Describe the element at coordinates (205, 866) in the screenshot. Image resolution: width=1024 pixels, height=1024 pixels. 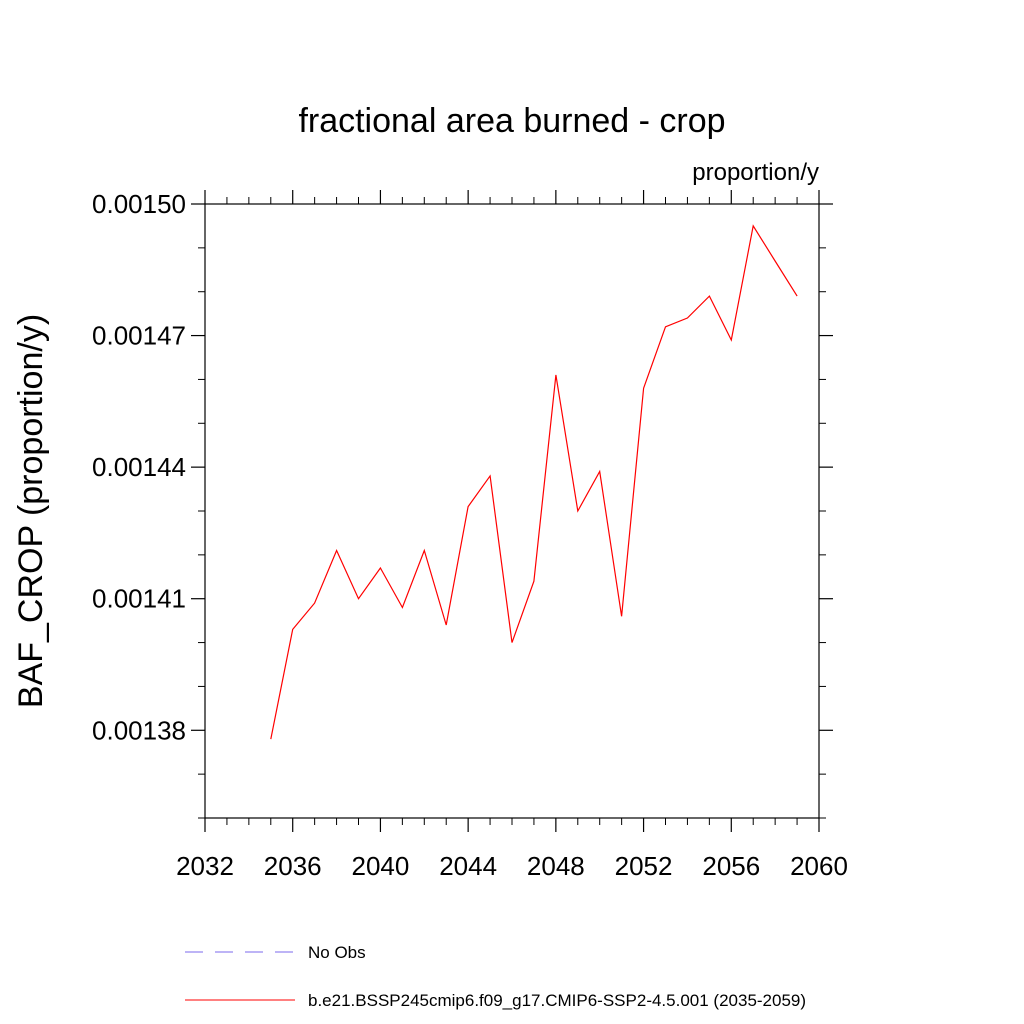
I see `x-tick-label: 2032` at that location.